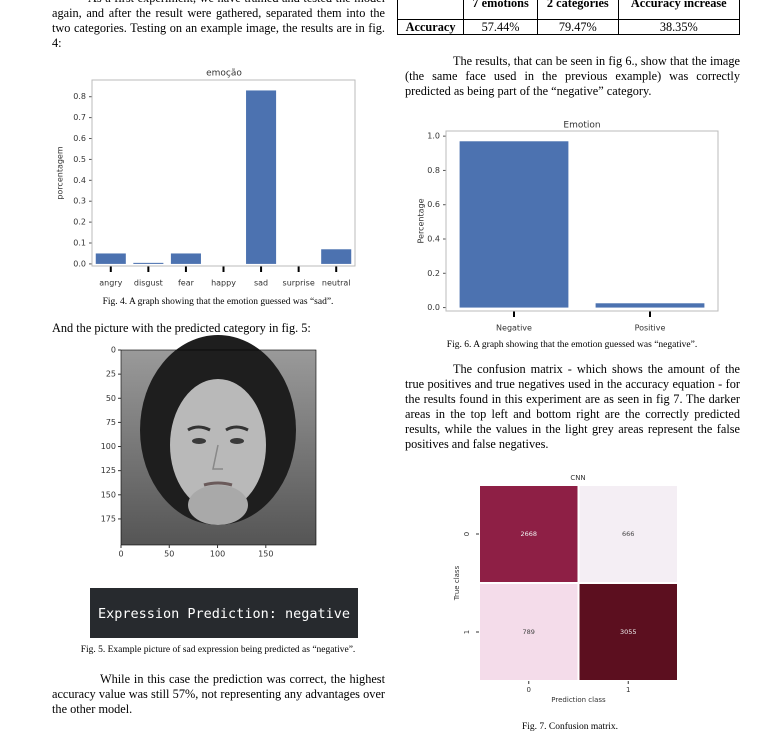  Describe the element at coordinates (336, 283) in the screenshot. I see `x-tick-label: neutral` at that location.